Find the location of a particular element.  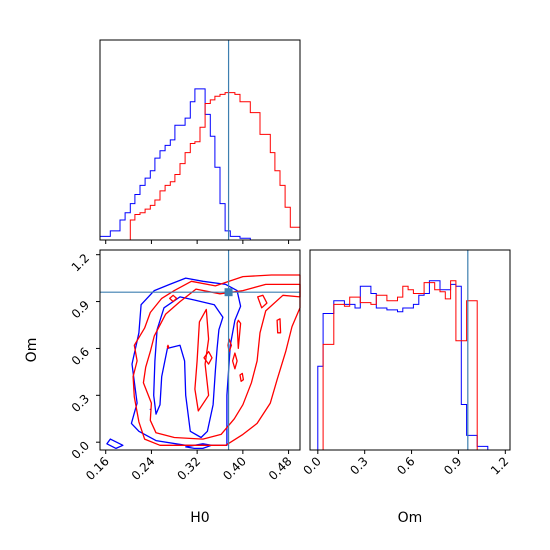

panel-h0-histogram is located at coordinates (200, 141).